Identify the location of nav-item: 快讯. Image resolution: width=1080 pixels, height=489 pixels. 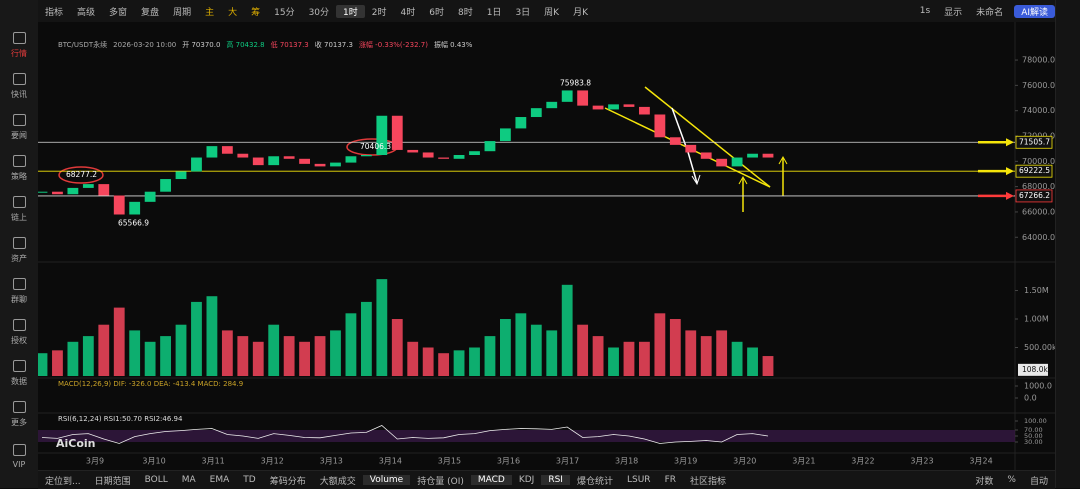
(19, 79).